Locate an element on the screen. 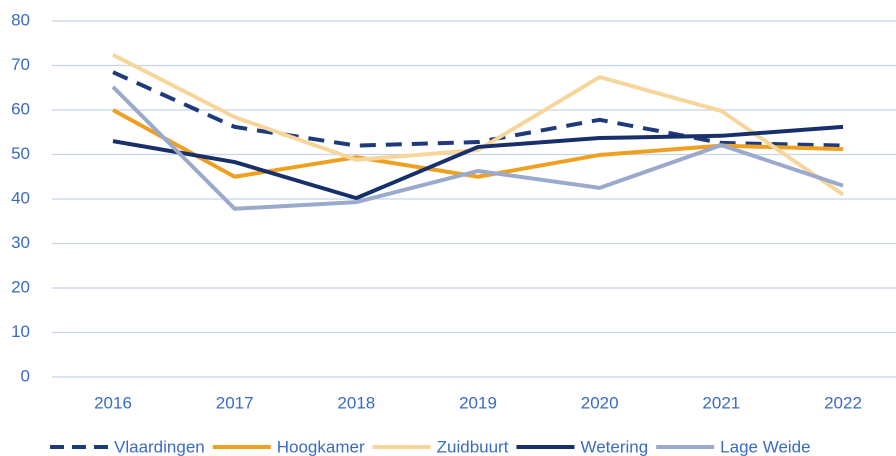 This screenshot has height=456, width=896. x-tick-label: 2020 is located at coordinates (600, 402).